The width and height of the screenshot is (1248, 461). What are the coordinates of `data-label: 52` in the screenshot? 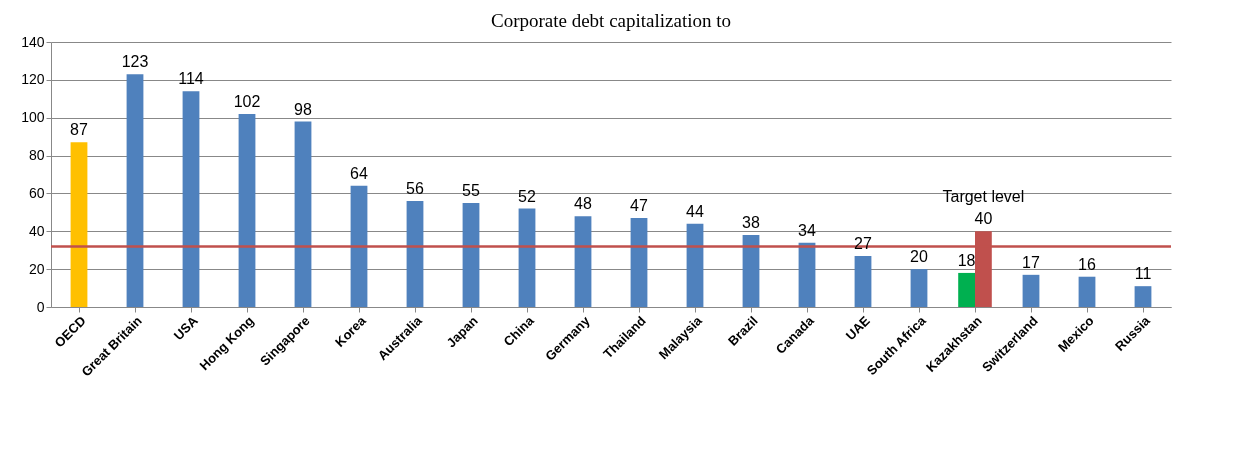 It's located at (527, 196).